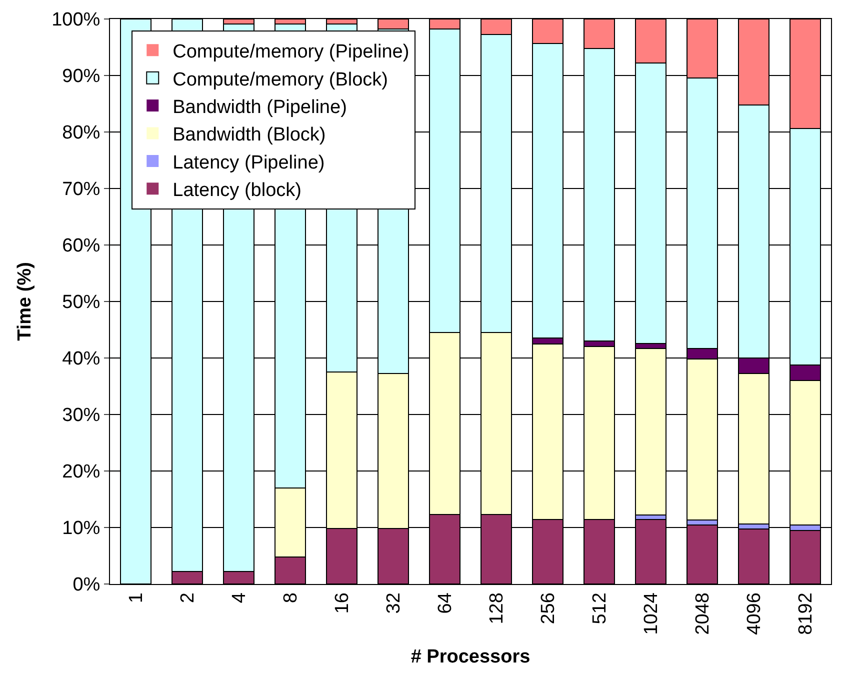 This screenshot has height=684, width=842. Describe the element at coordinates (136, 598) in the screenshot. I see `x-tick-label: 1` at that location.